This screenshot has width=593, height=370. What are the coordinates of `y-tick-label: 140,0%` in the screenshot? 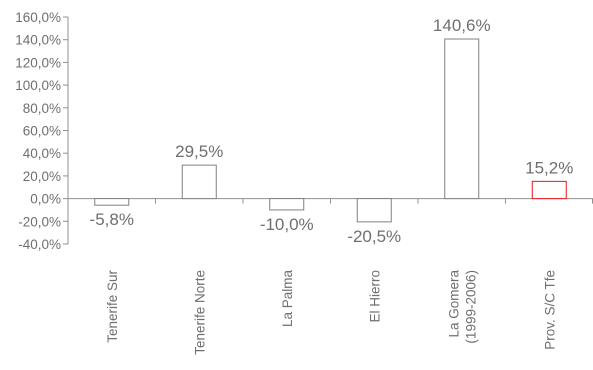 It's located at (38, 40).